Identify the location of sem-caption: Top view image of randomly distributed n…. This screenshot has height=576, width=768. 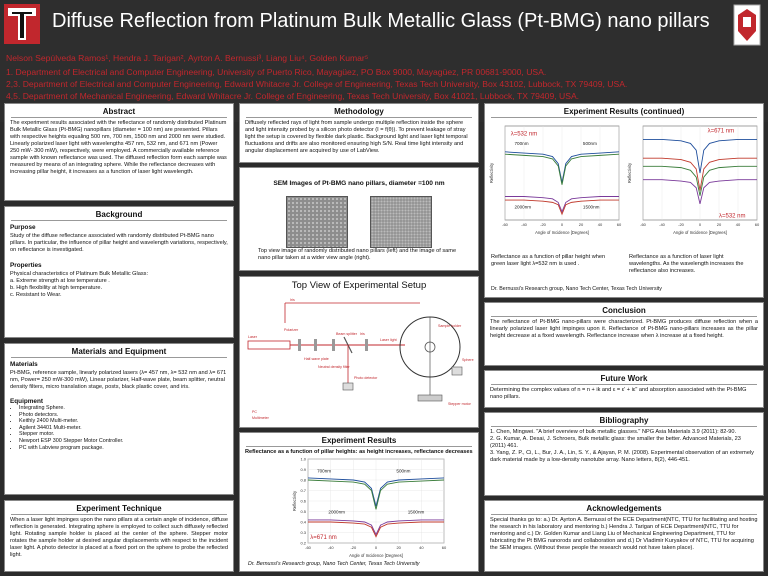
(357, 254).